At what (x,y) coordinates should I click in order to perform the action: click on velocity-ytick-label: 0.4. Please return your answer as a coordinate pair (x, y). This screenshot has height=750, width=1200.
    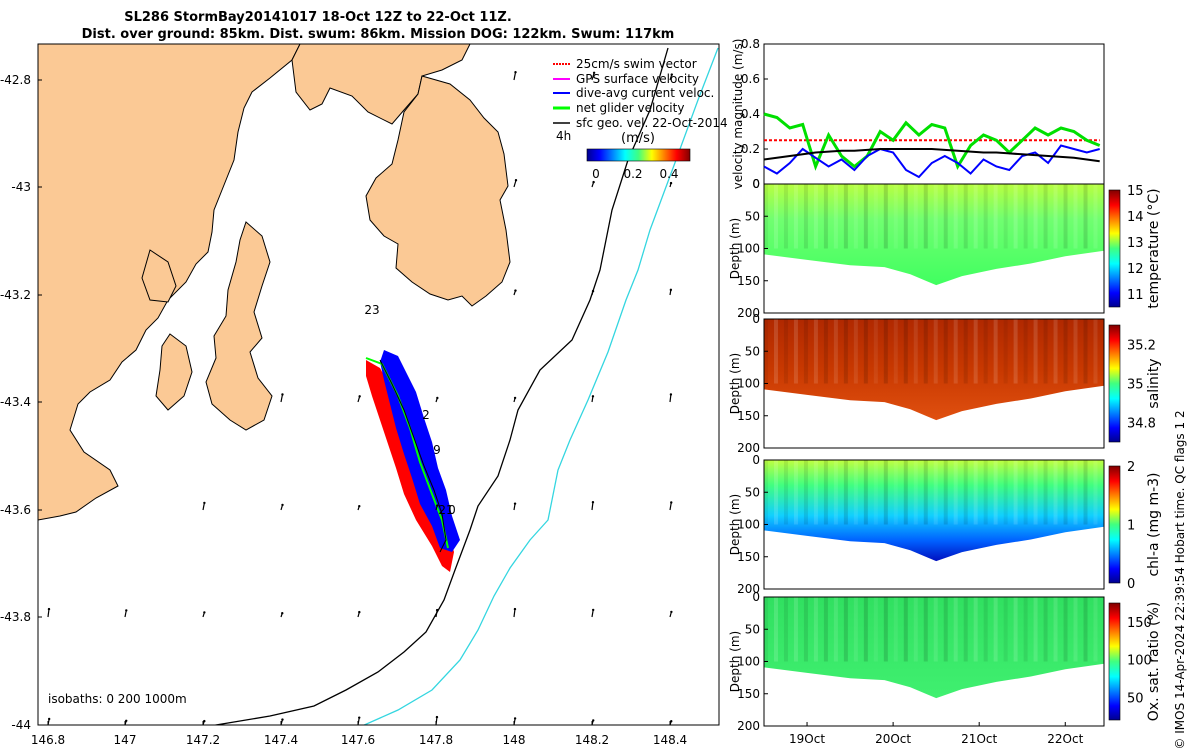
    Looking at the image, I should click on (750, 114).